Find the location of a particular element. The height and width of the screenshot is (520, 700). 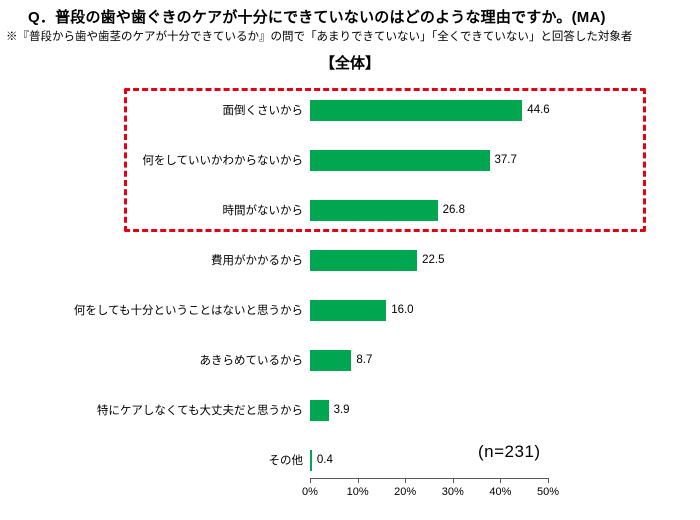

value-label: 16.0 is located at coordinates (402, 310).